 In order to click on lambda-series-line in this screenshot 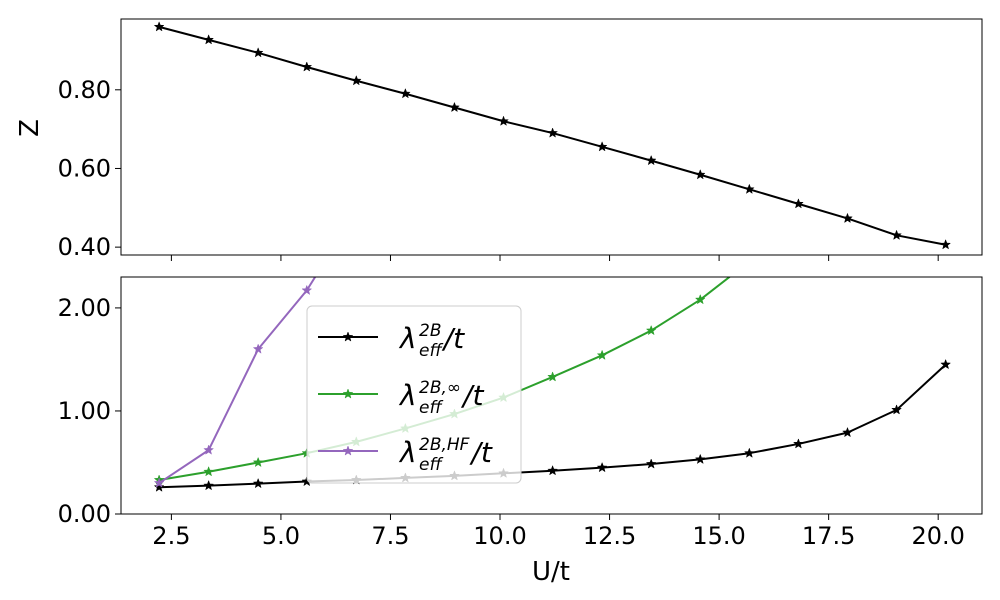, I will do `click(237, 380)`.